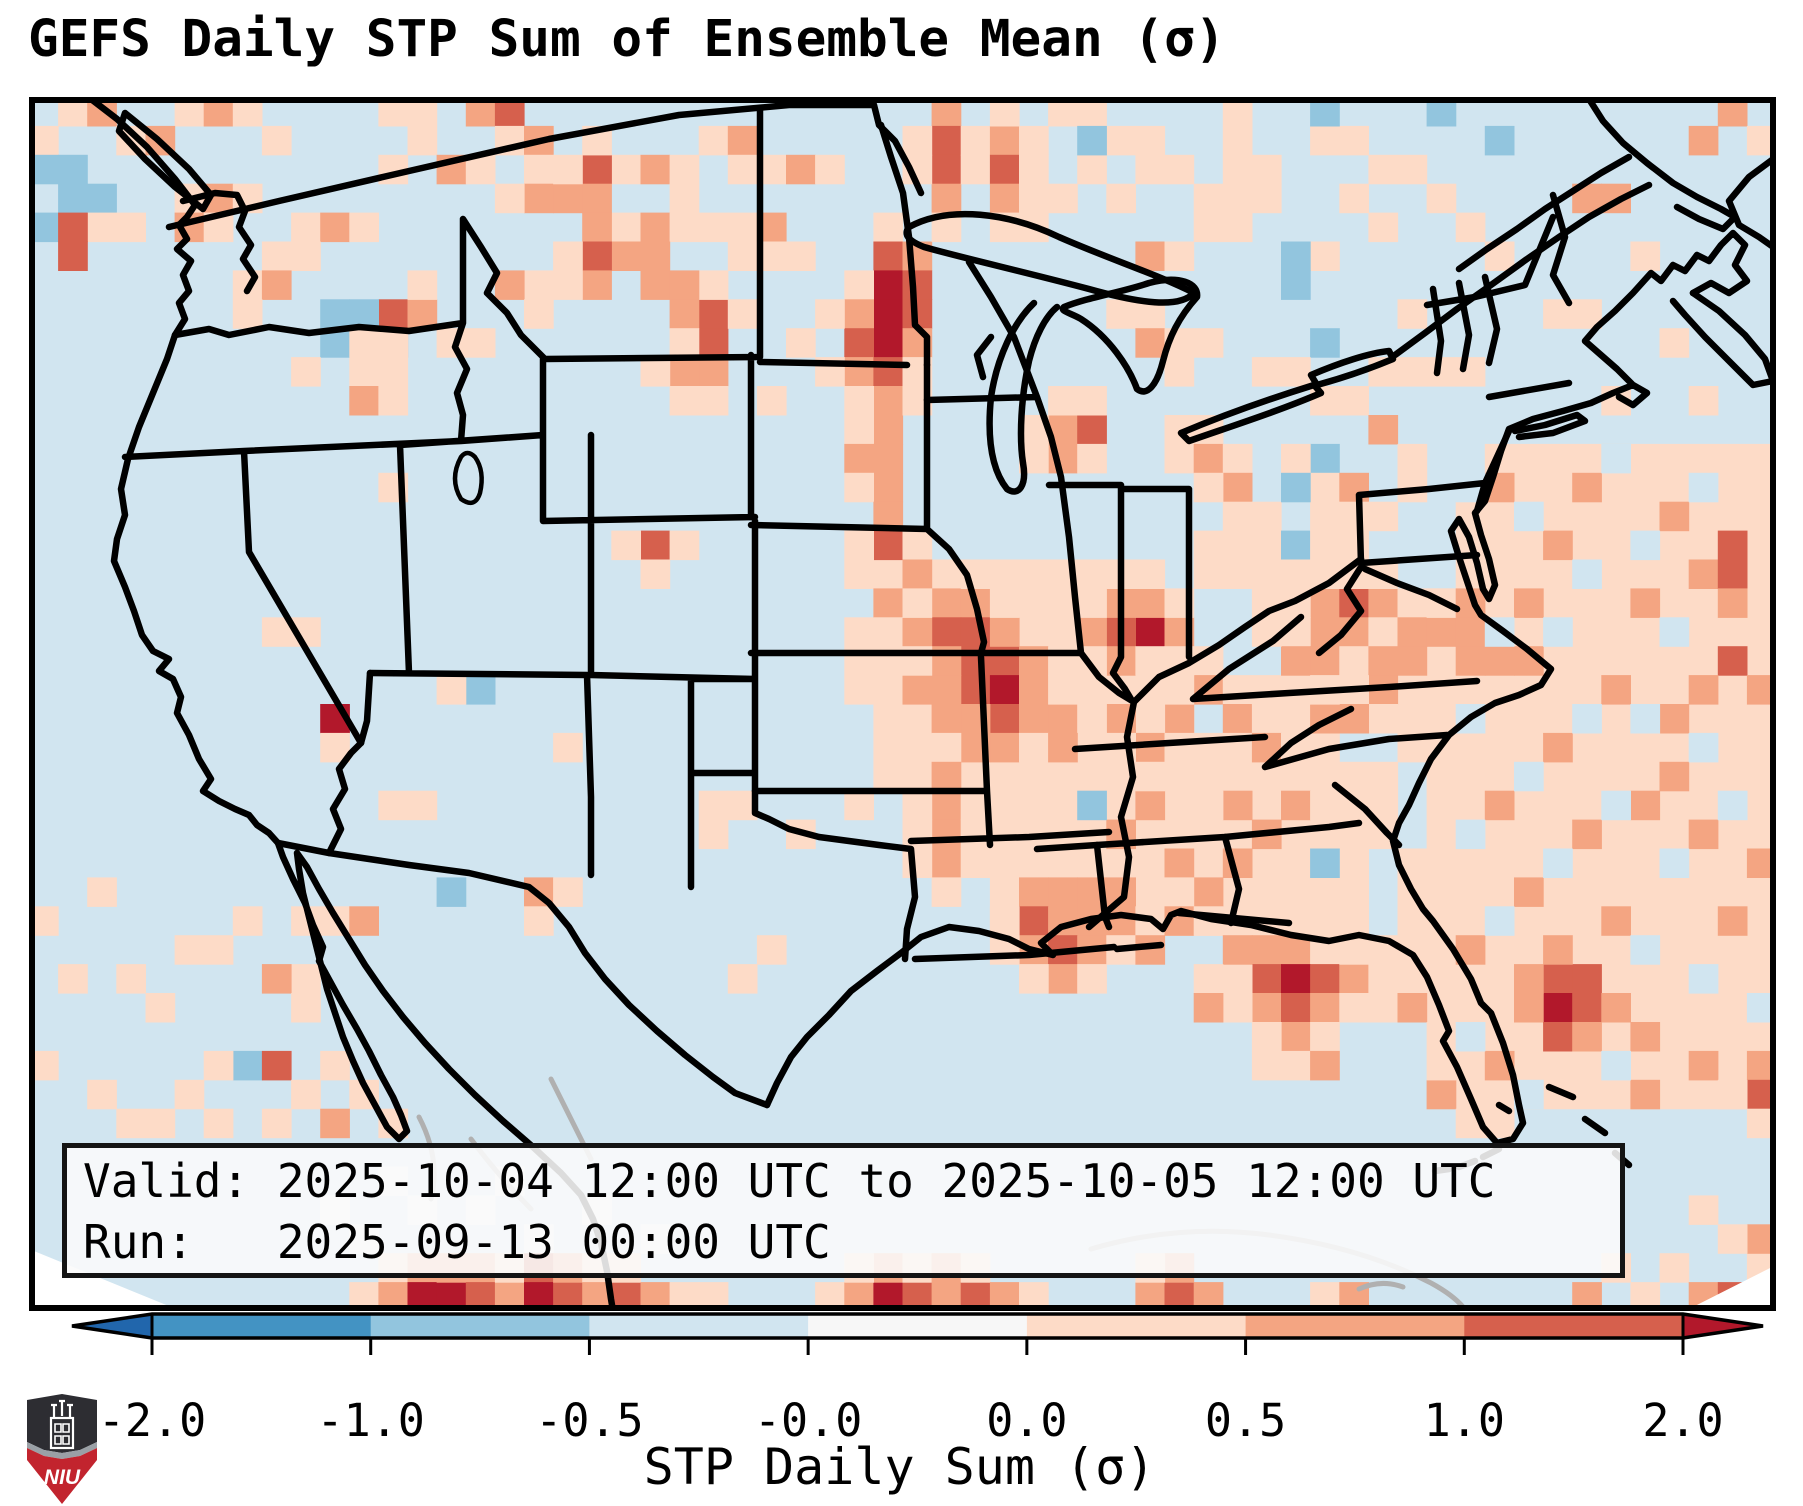 This screenshot has width=1803, height=1506. I want to click on state-borders-midwest, so click(1121, 526).